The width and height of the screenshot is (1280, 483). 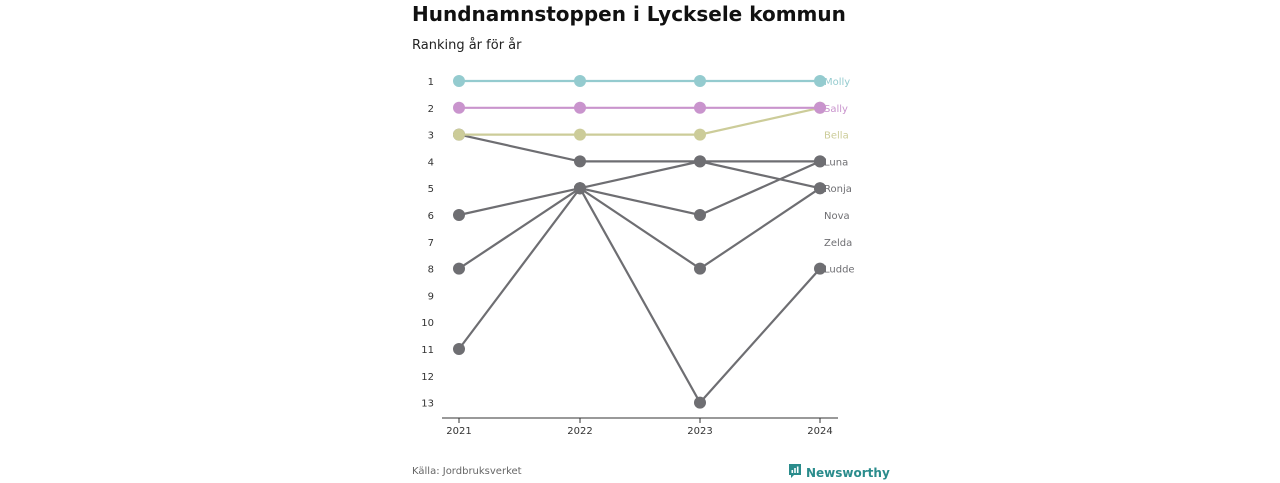 What do you see at coordinates (836, 136) in the screenshot?
I see `end-label-bella: Bella` at bounding box center [836, 136].